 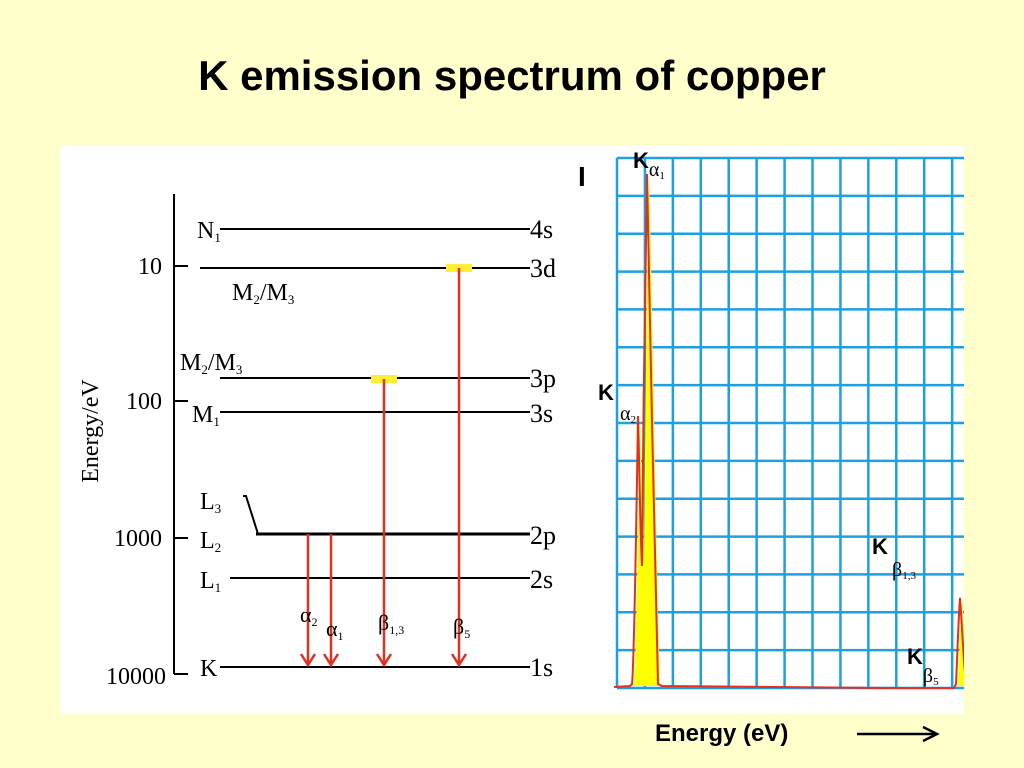 What do you see at coordinates (898, 734) in the screenshot?
I see `energy-direction-arrow` at bounding box center [898, 734].